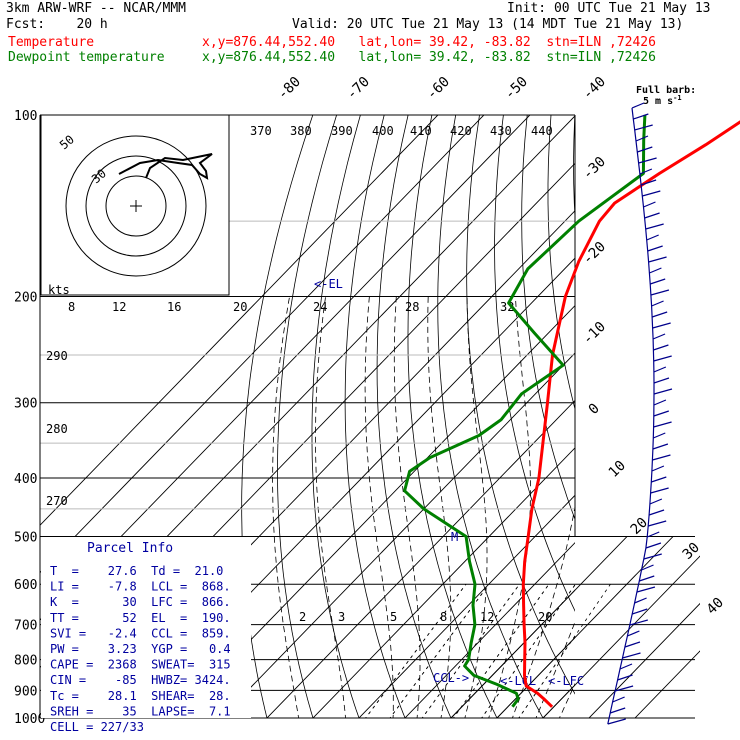 Image resolution: width=740 pixels, height=740 pixels. Describe the element at coordinates (140, 711) in the screenshot. I see `parcel-info-row: SREH = 35 LAPSE= 7.1` at that location.